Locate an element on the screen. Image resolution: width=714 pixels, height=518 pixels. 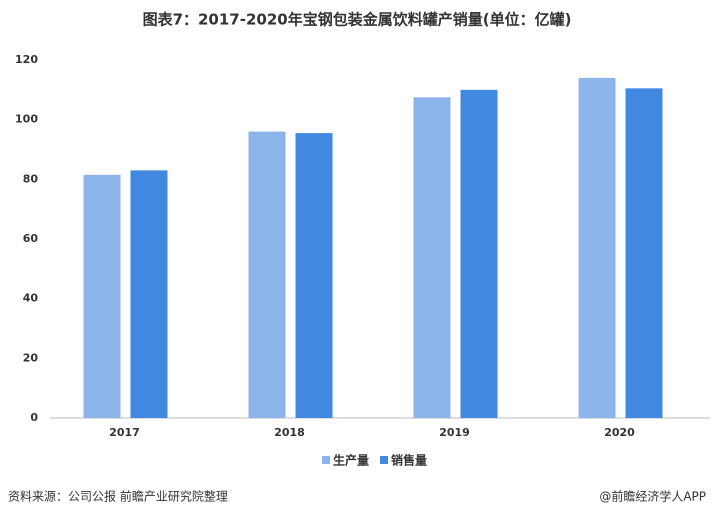
legend-label: 销售量 is located at coordinates (409, 460).